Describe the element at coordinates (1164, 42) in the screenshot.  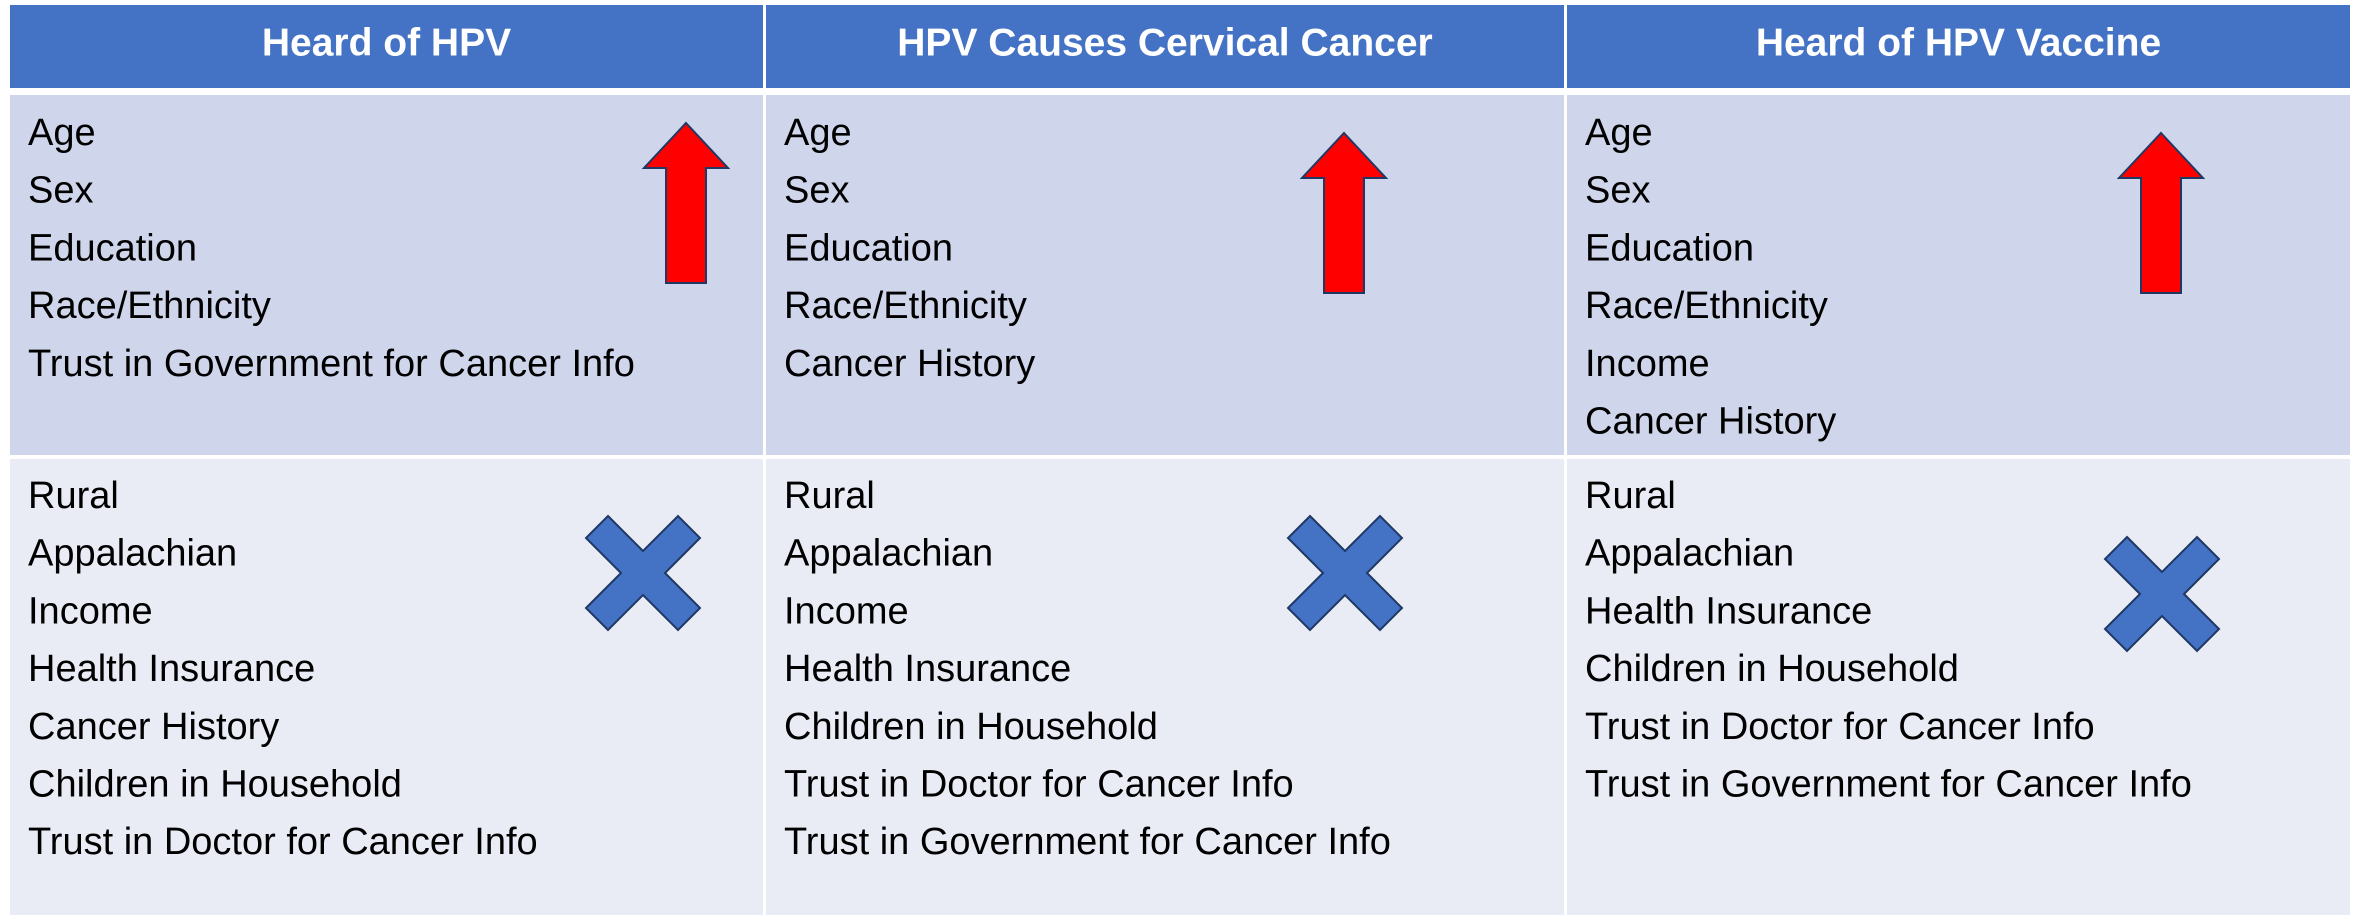
I see `column-header: HPV Causes Cervical Cancer` at that location.